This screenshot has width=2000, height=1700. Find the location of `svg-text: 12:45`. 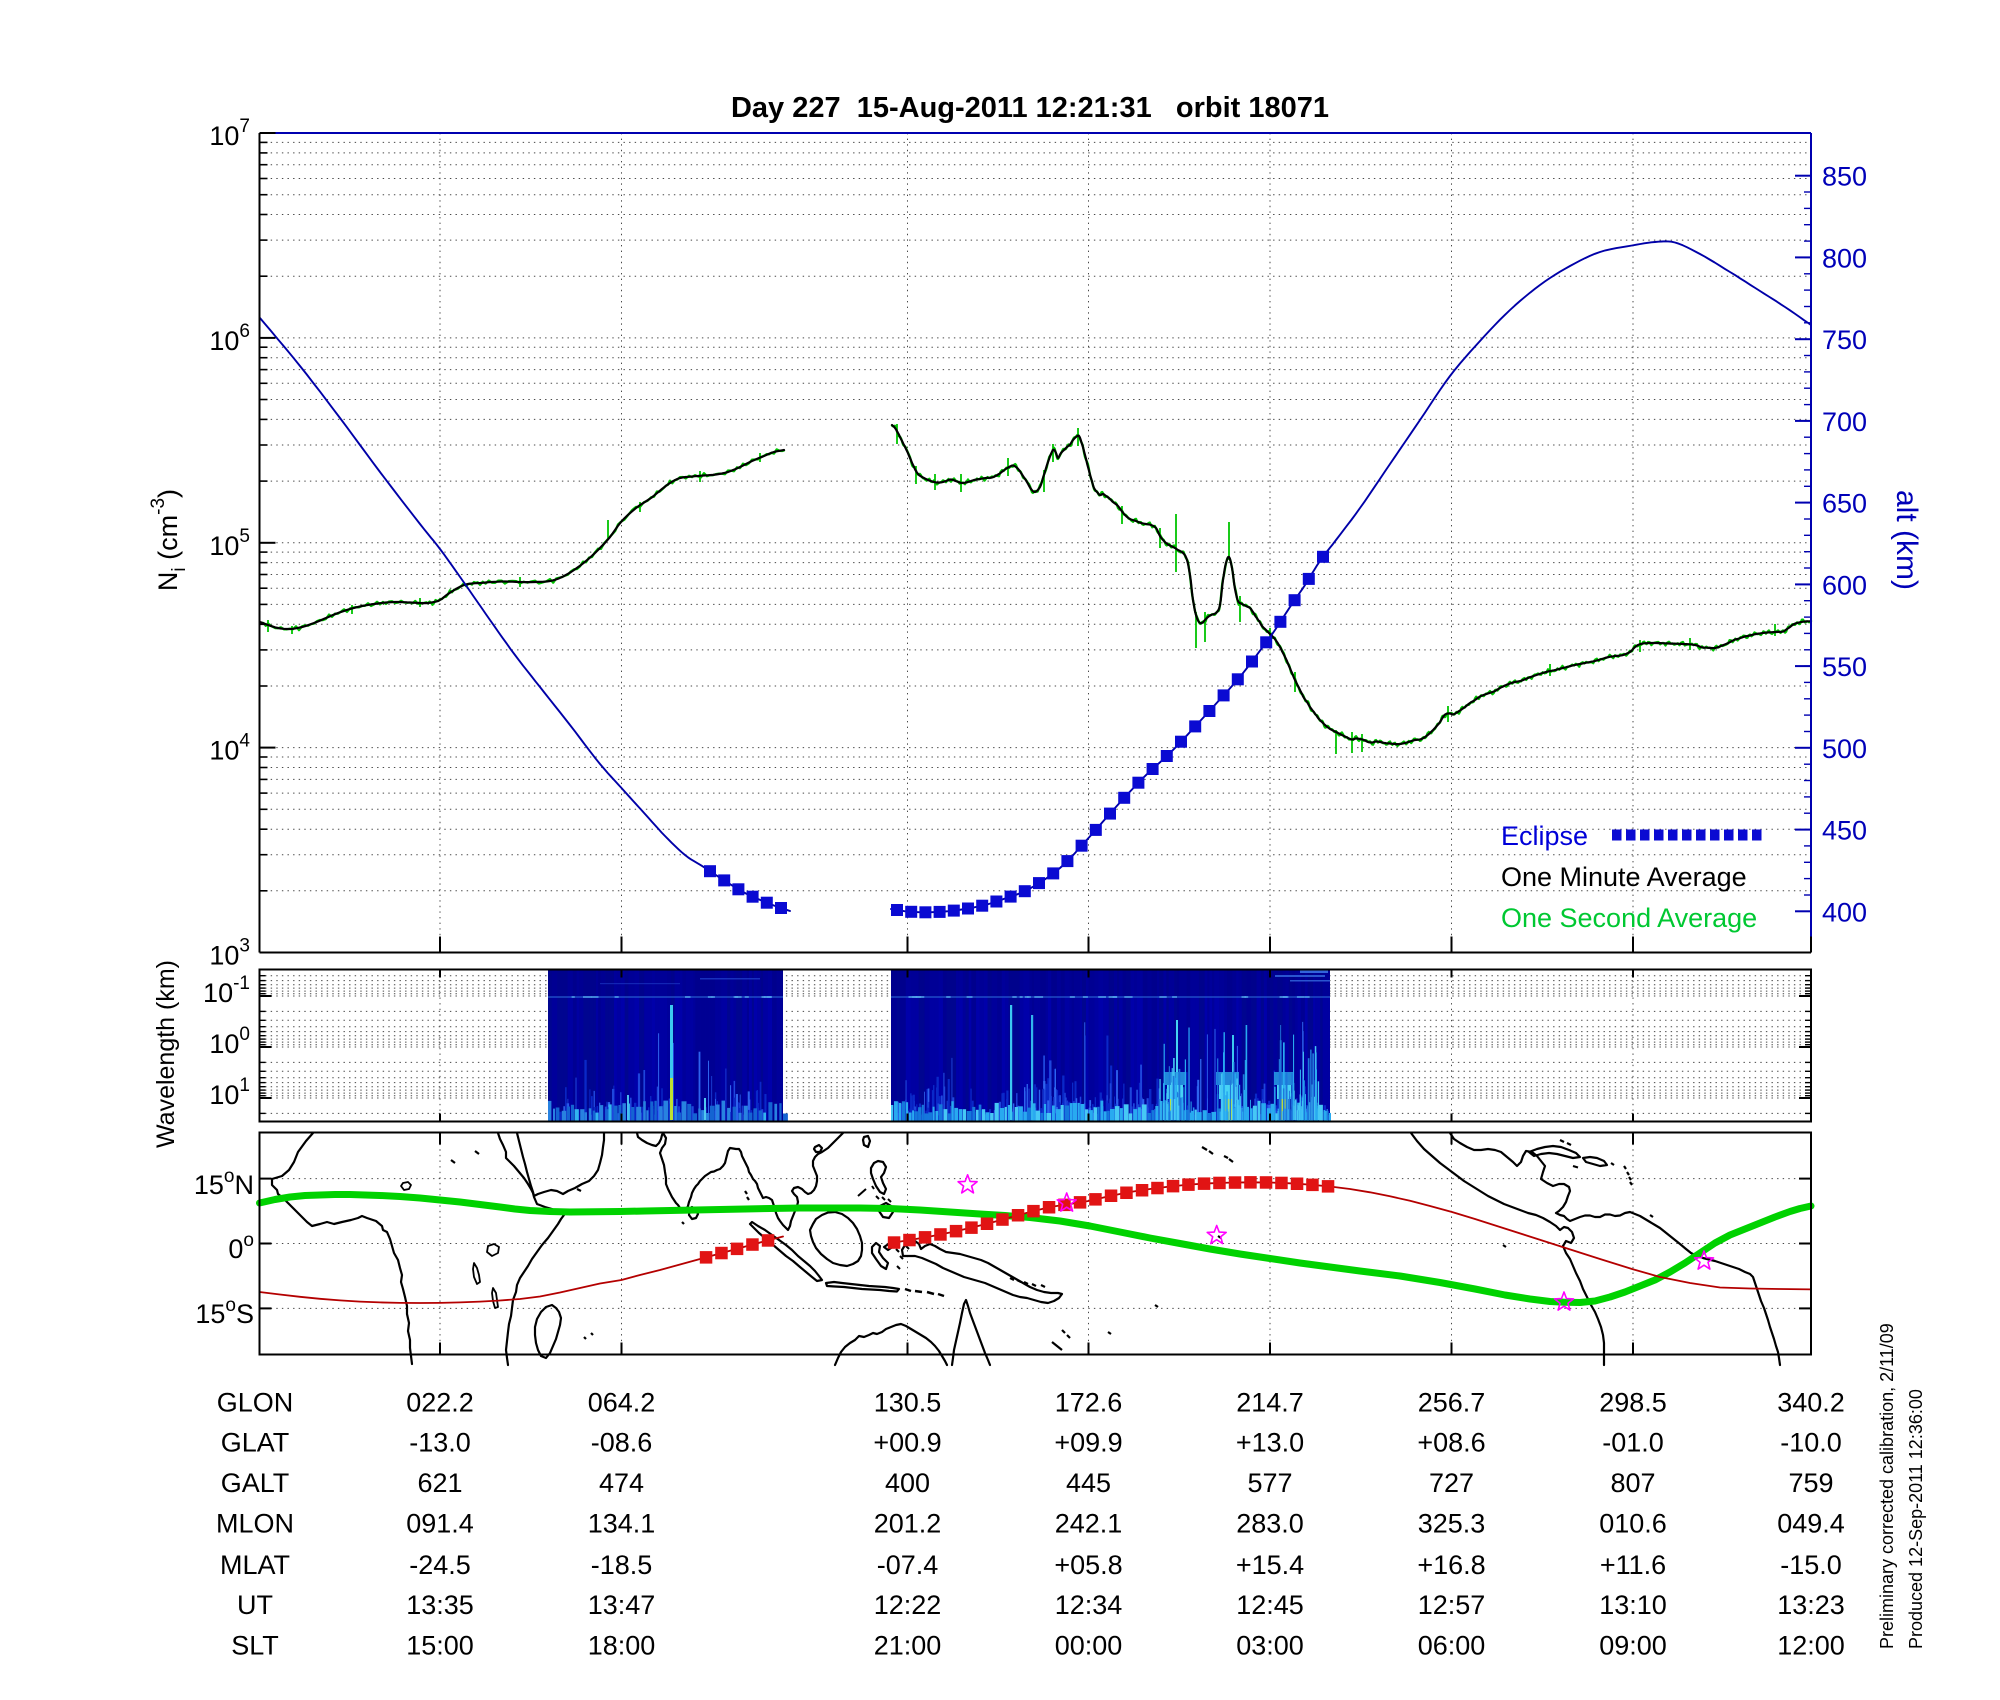

svg-text: 12:45 is located at coordinates (1270, 1605).